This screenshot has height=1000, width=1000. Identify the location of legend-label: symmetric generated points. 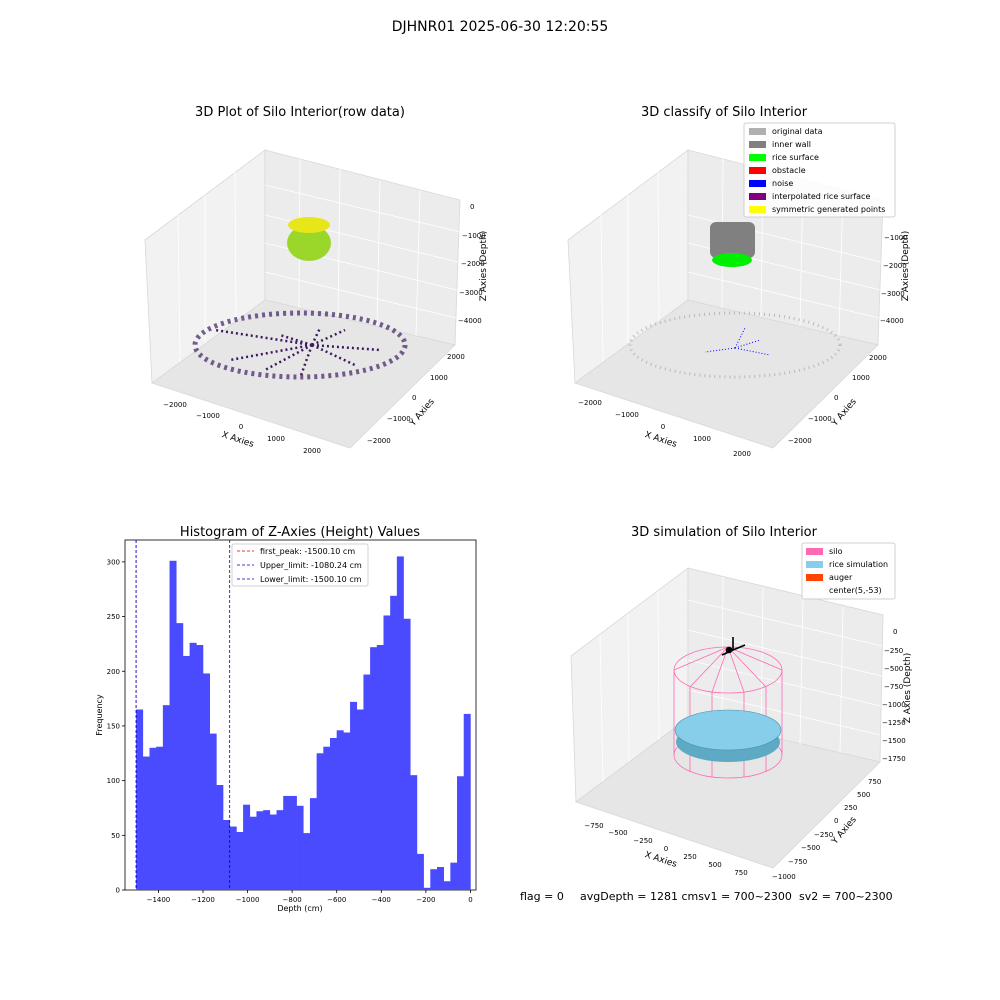
(828, 209).